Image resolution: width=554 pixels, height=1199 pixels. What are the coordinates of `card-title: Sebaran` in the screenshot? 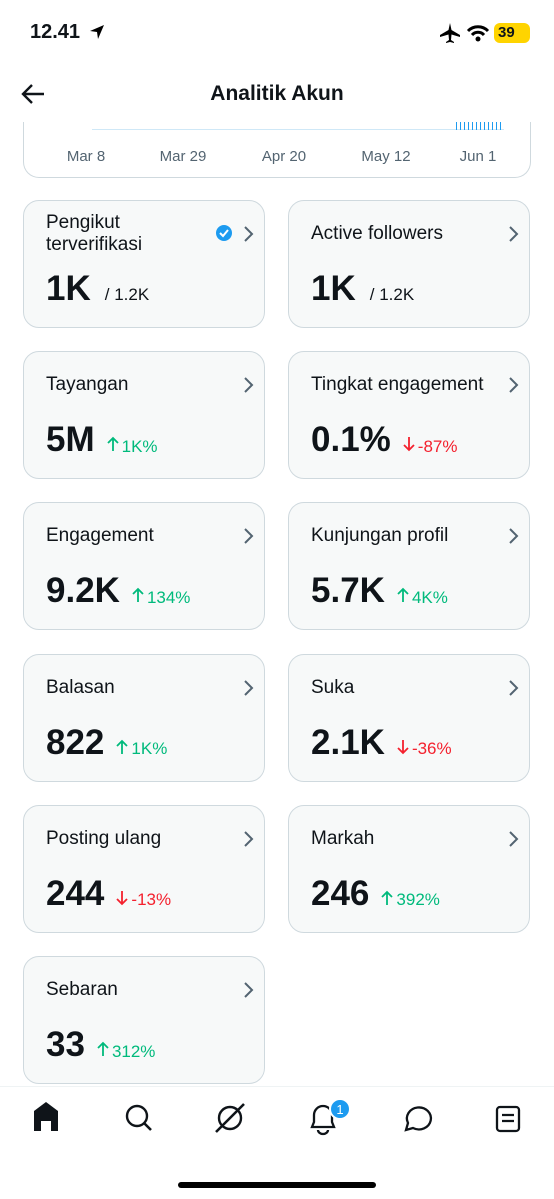 It's located at (82, 989).